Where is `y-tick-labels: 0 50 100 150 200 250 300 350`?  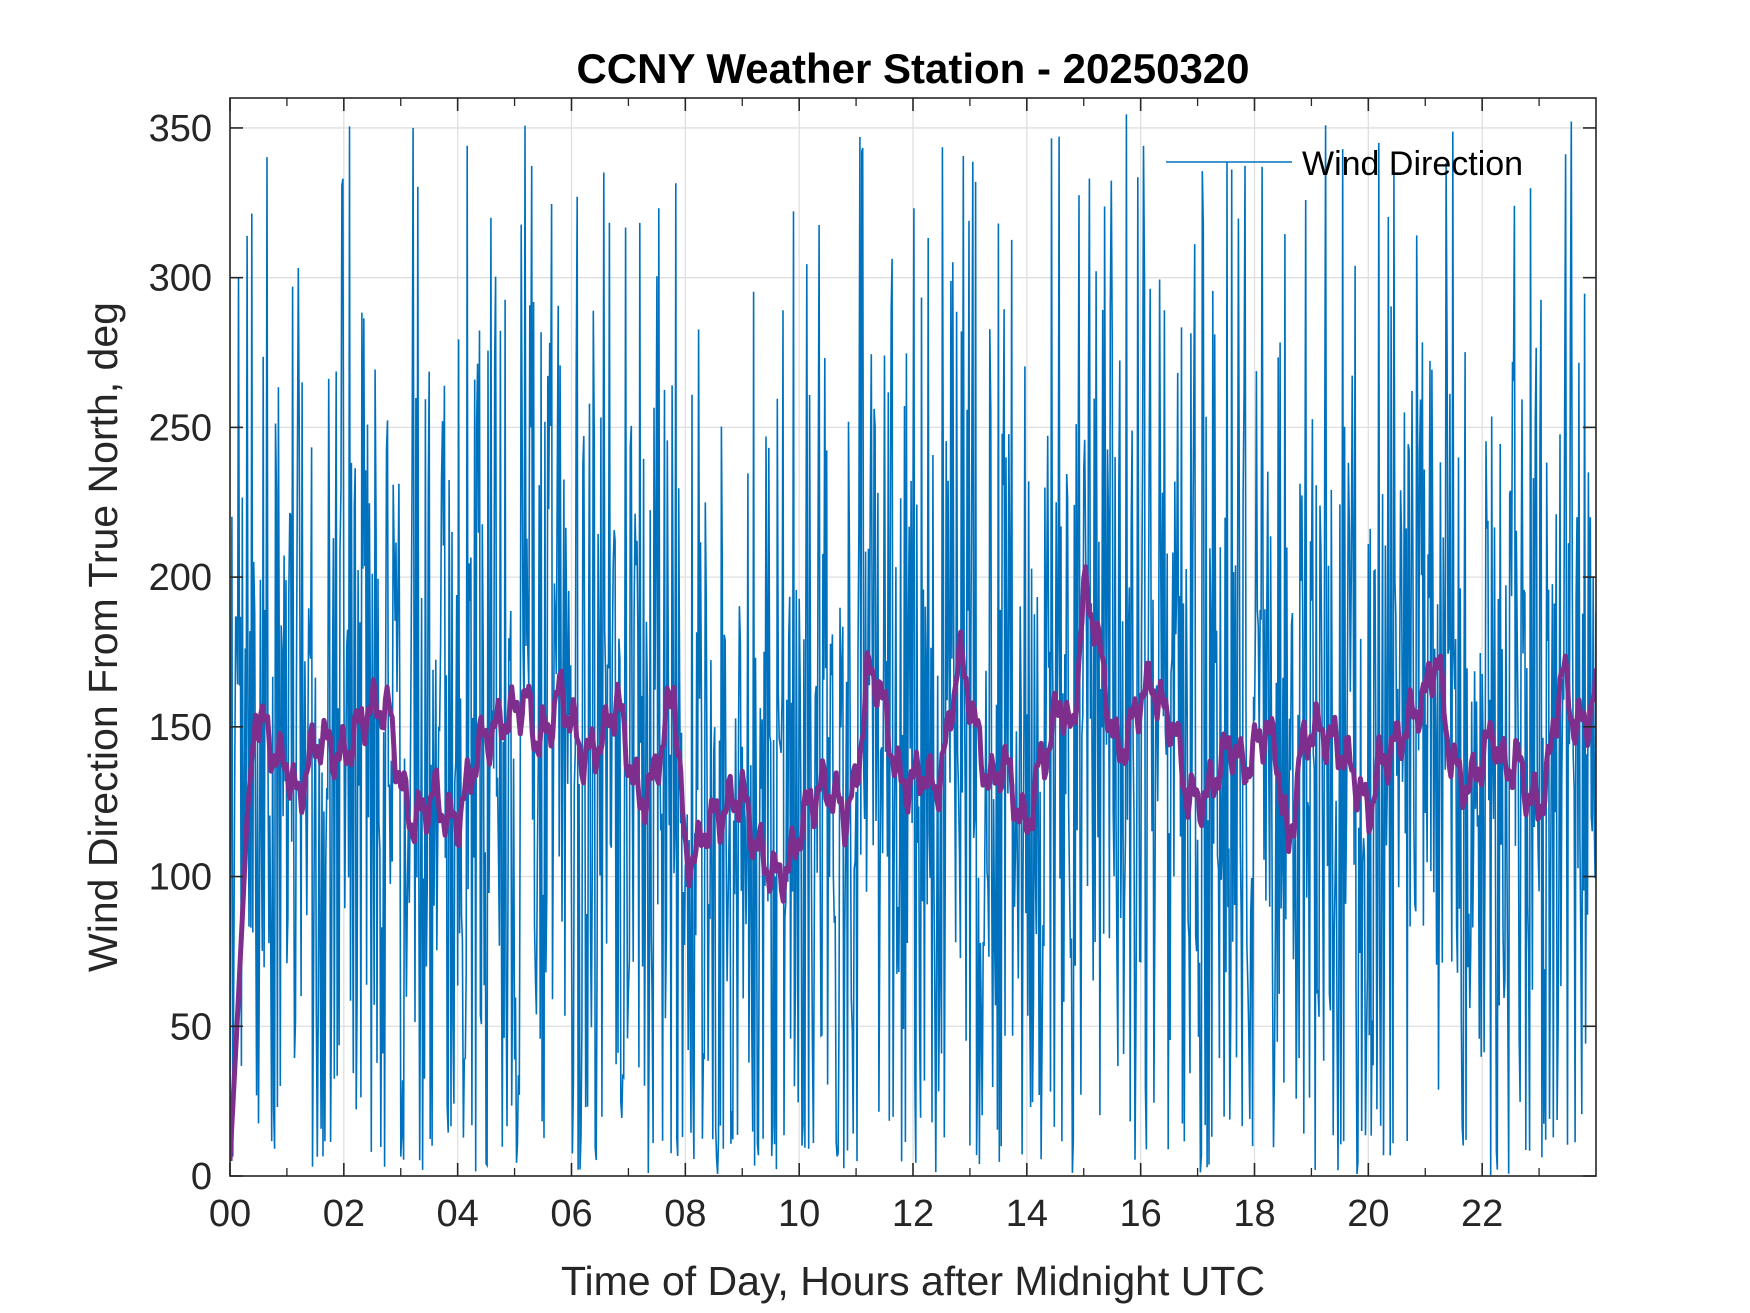 y-tick-labels: 0 50 100 150 200 250 300 350 is located at coordinates (180, 653).